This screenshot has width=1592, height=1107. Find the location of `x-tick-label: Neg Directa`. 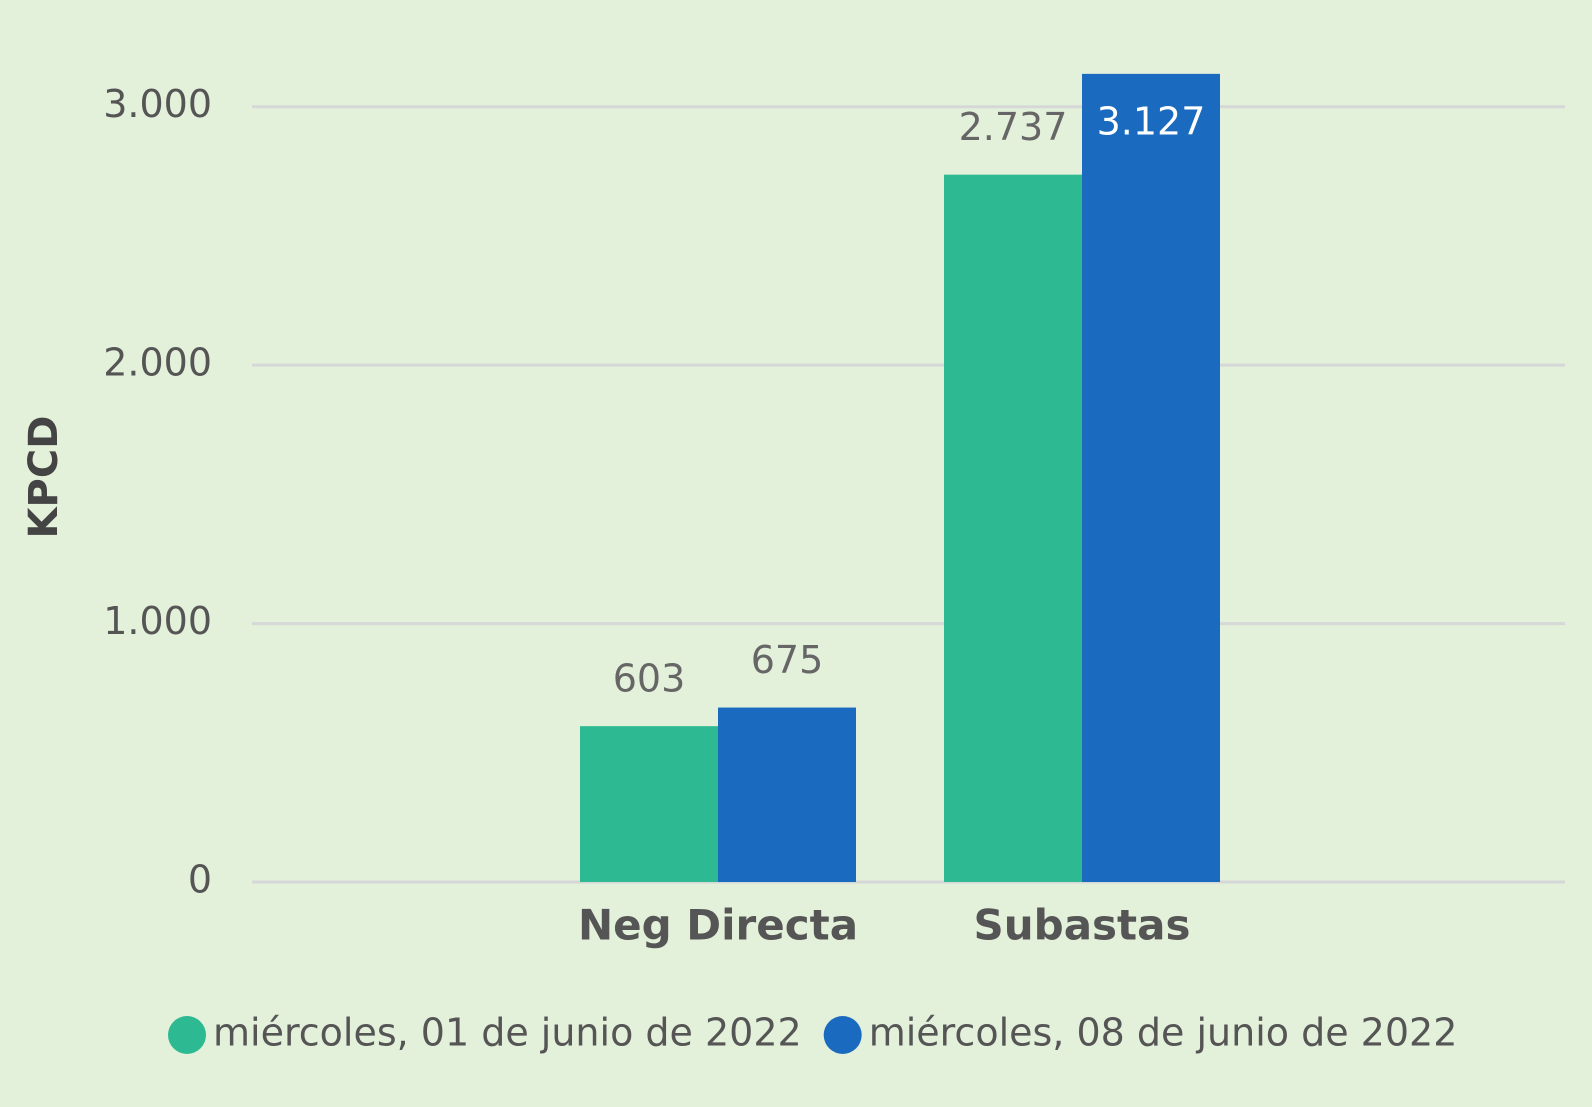

x-tick-label: Neg Directa is located at coordinates (718, 925).